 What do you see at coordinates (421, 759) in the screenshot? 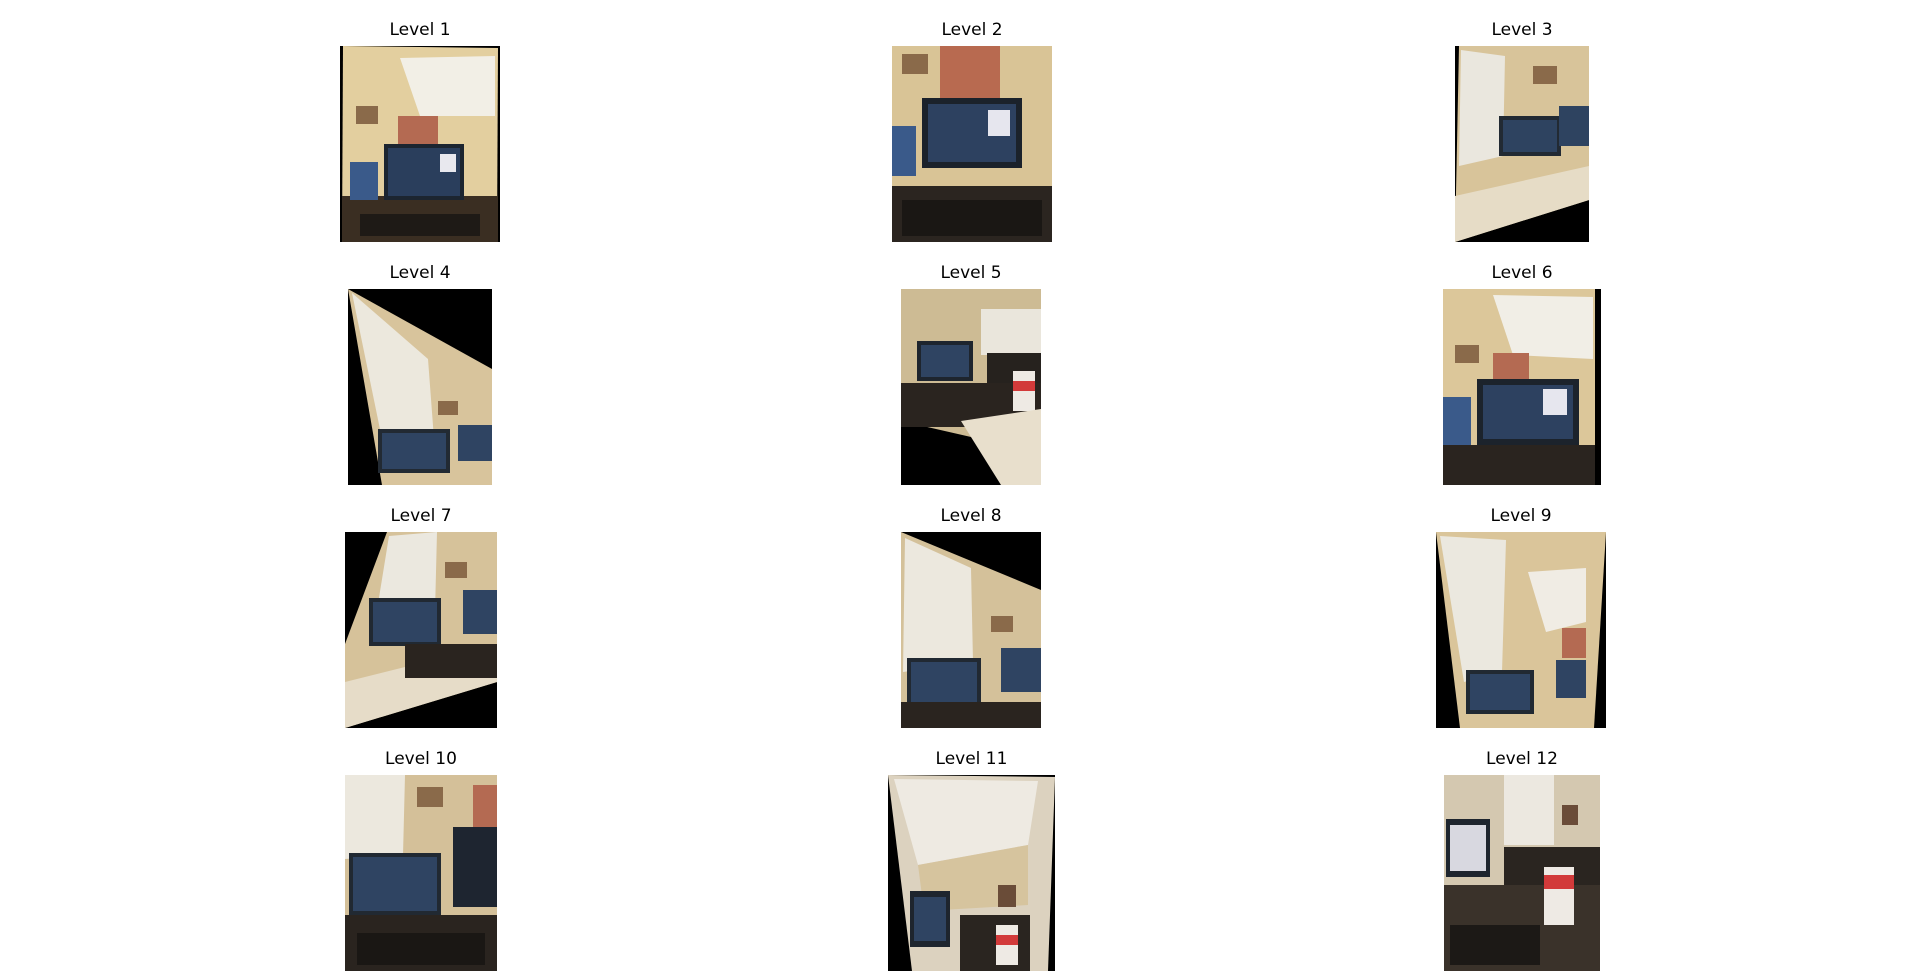
I see `panel-title: Level 10` at bounding box center [421, 759].